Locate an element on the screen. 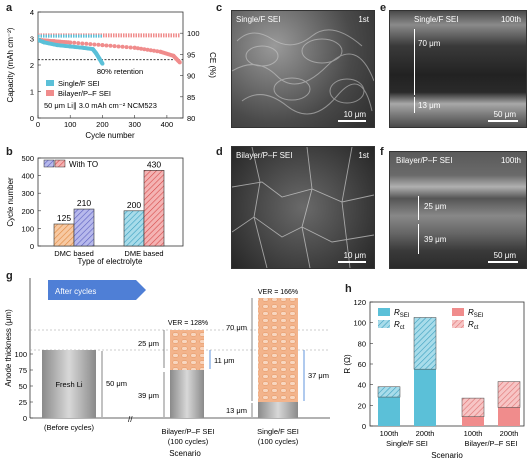 This screenshot has width=529, height=462. h-ytick-label: 40 is located at coordinates (362, 385).